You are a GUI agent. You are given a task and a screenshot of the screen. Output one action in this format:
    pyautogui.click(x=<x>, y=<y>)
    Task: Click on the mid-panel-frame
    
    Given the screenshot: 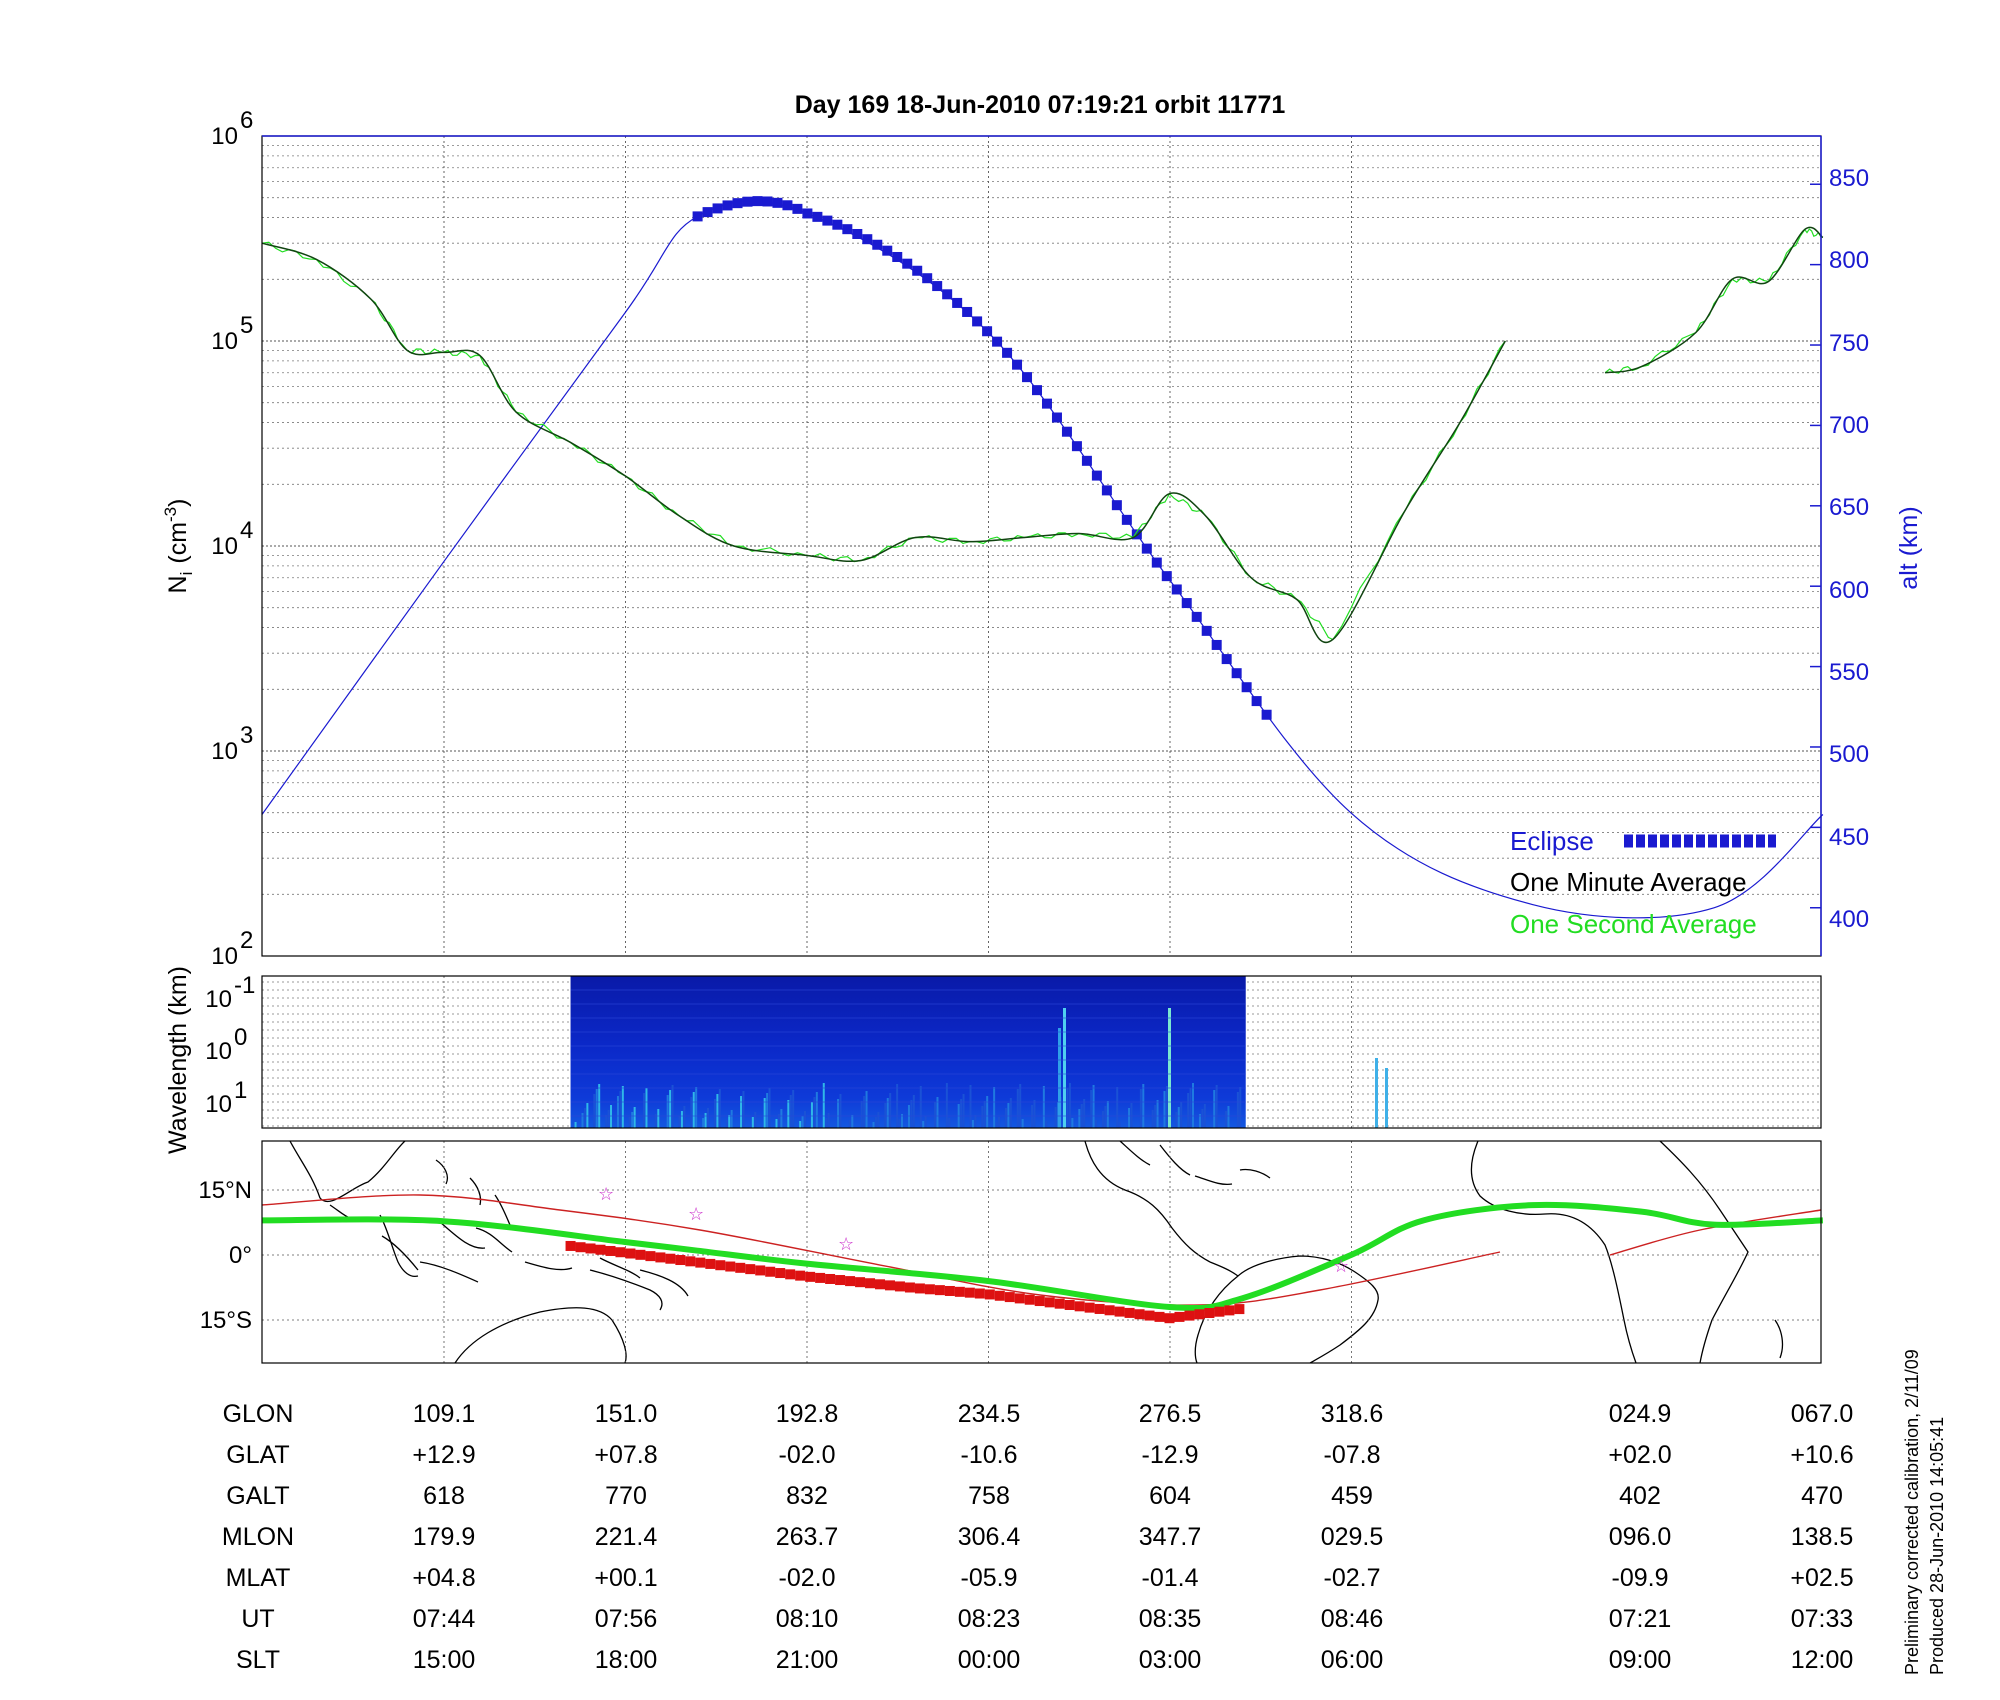 What is the action you would take?
    pyautogui.click(x=1041, y=1052)
    